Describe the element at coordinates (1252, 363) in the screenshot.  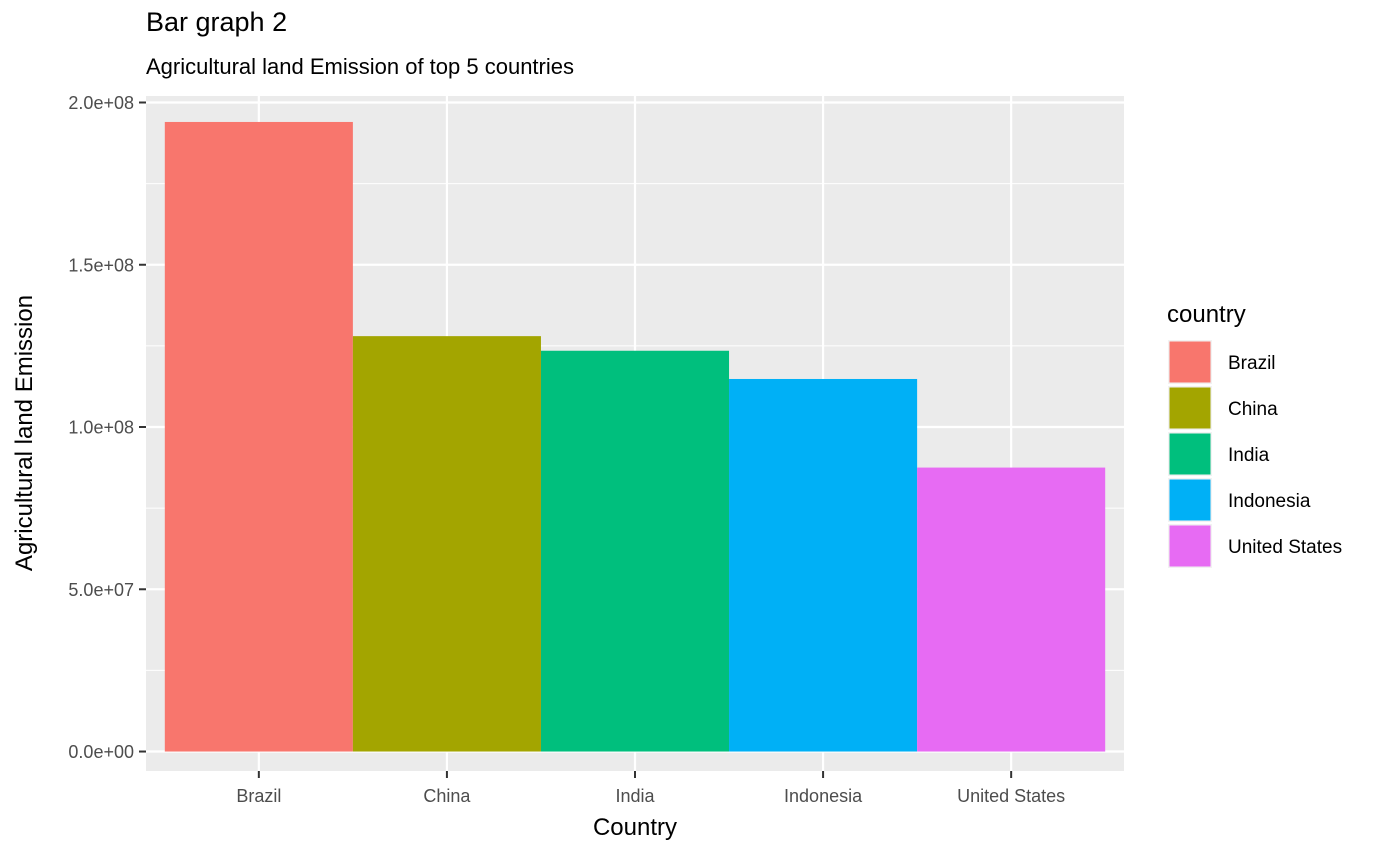
I see `legend-label: Brazil` at that location.